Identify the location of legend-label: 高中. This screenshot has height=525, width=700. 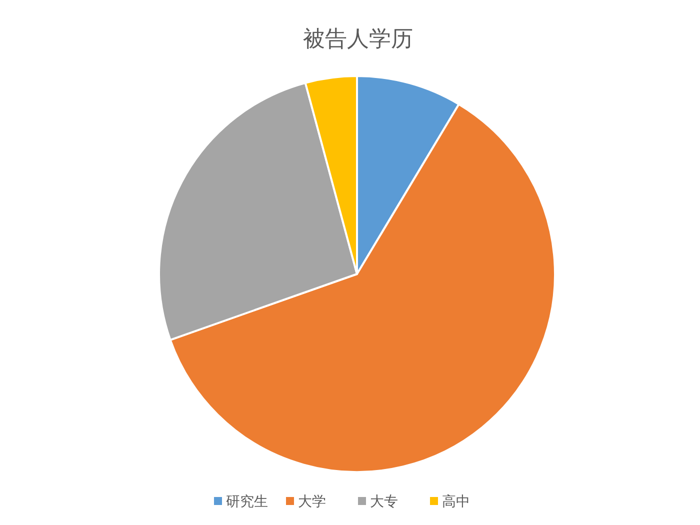
(456, 502).